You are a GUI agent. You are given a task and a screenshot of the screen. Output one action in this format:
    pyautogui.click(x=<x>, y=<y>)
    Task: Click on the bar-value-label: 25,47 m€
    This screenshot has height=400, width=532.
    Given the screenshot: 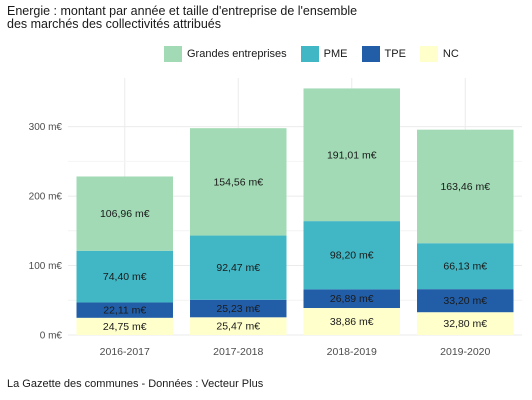 What is the action you would take?
    pyautogui.click(x=238, y=327)
    